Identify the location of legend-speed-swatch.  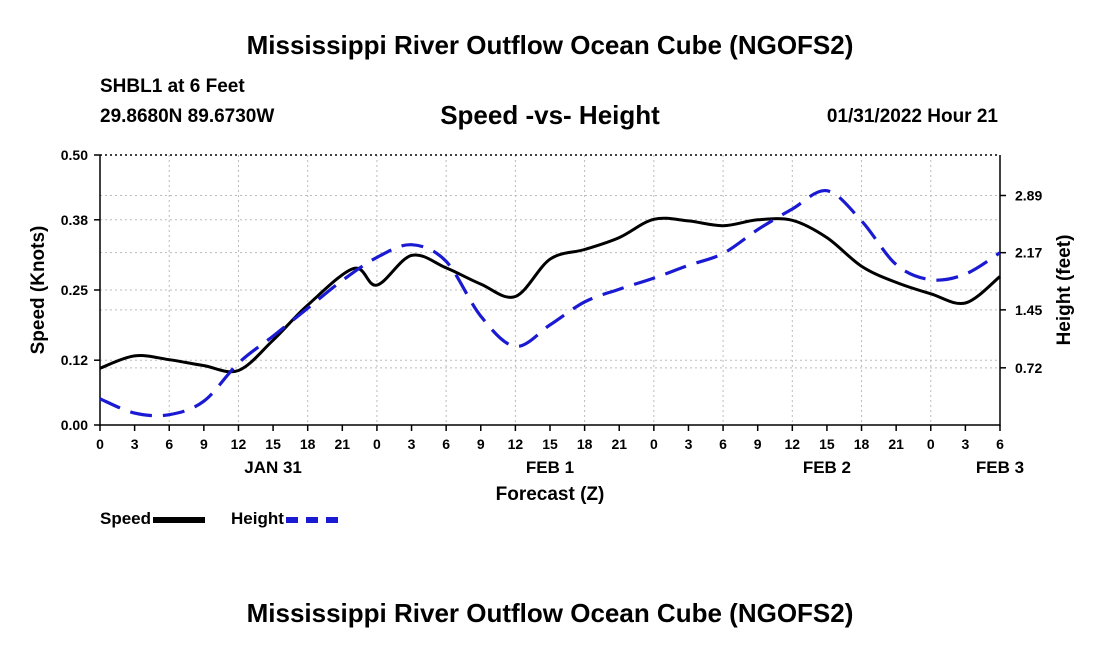
(179, 519).